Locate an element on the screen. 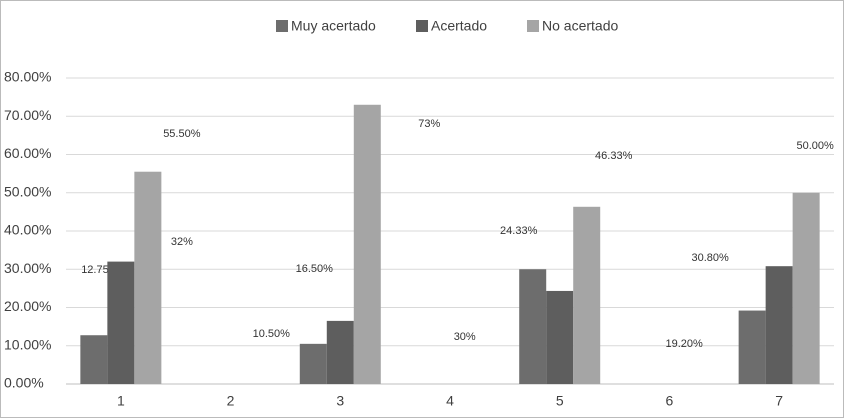 The image size is (844, 418). y-tick-label: 80.00% is located at coordinates (27, 77).